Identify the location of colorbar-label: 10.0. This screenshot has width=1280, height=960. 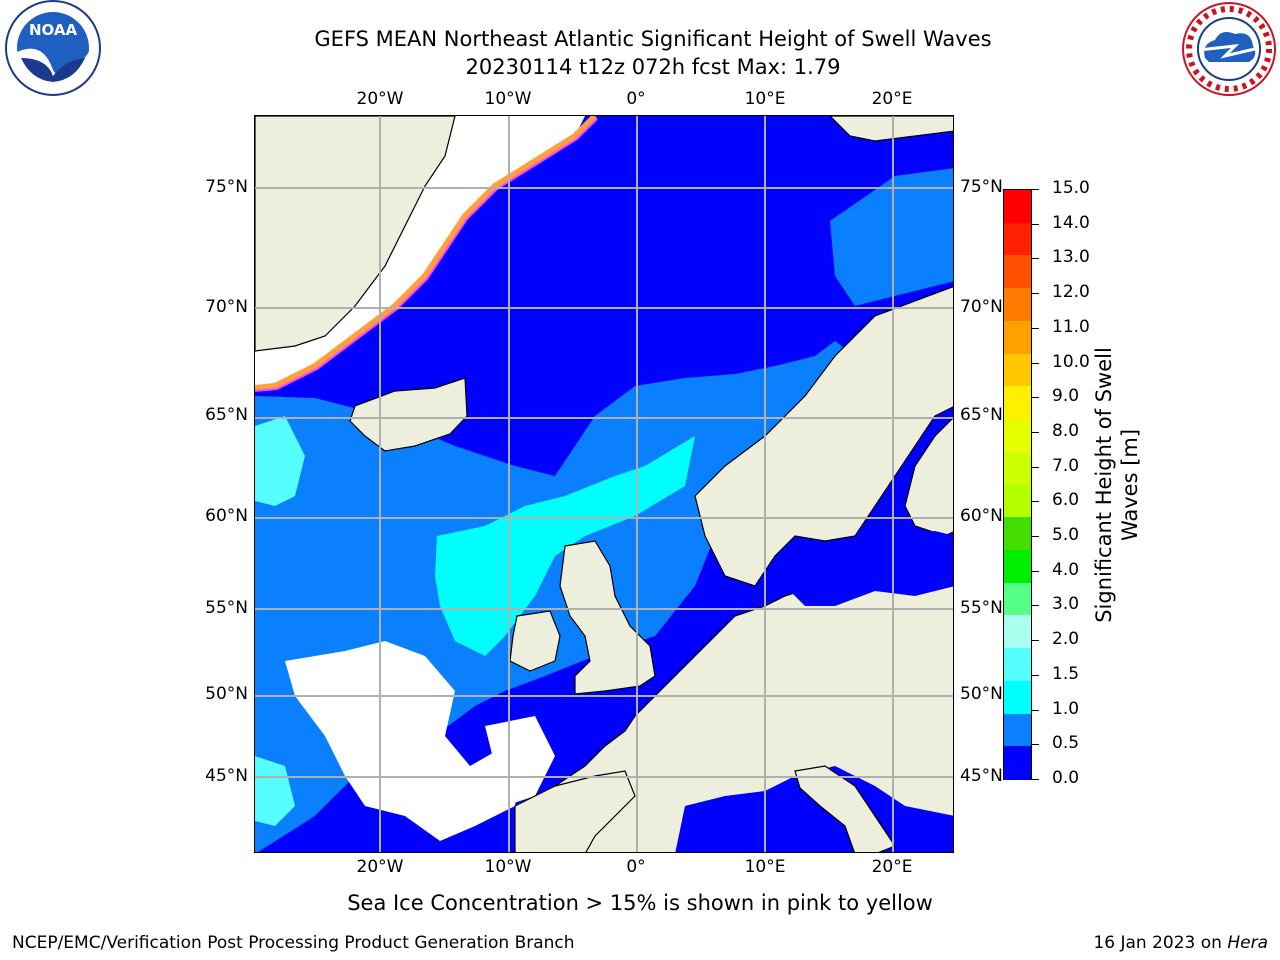
(1071, 361).